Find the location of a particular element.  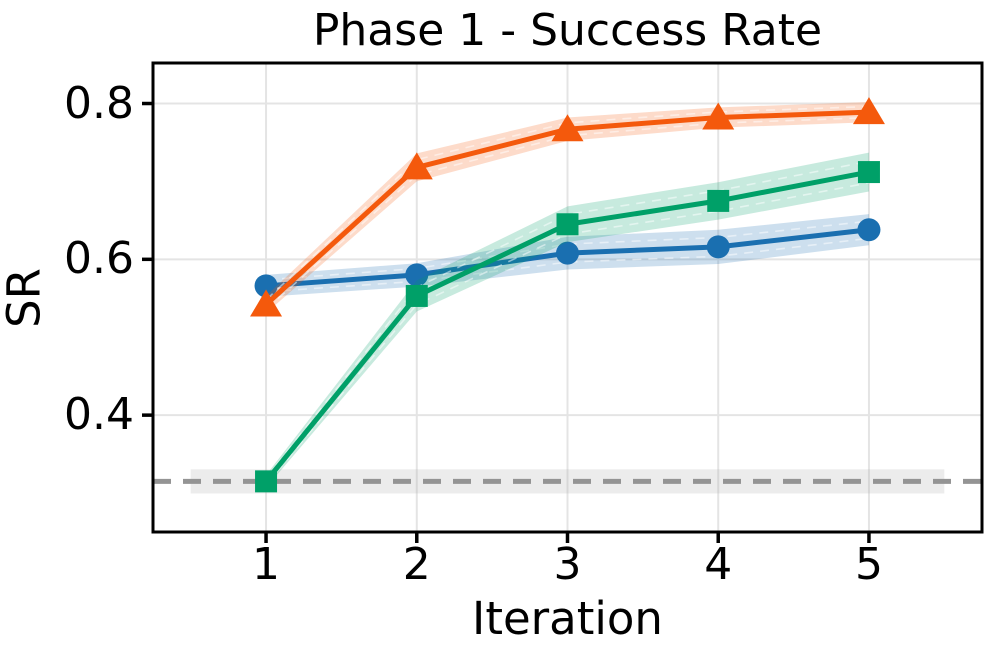

x-axis-label: Iteration is located at coordinates (567, 618).